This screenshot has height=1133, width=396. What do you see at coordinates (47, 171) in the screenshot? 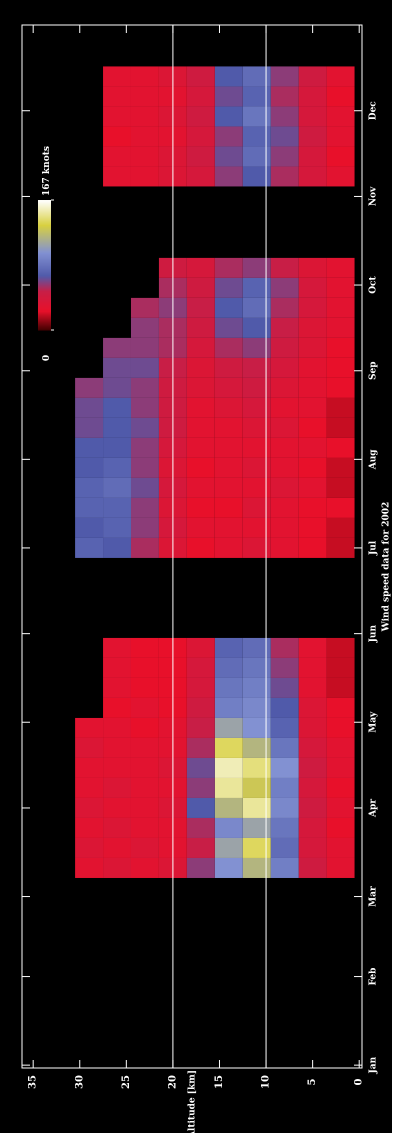
I see `colorbar-label: 167 knots` at bounding box center [47, 171].